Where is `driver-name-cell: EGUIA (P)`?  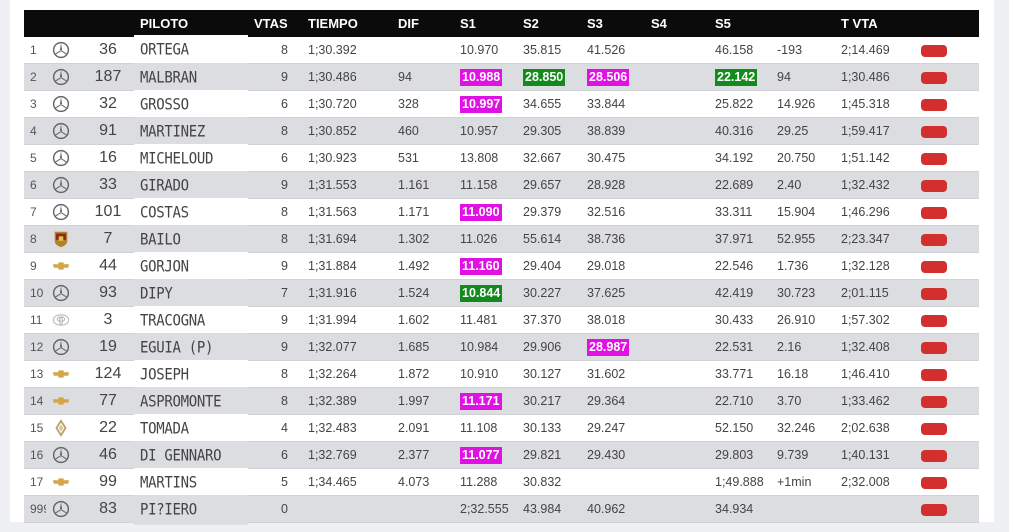
driver-name-cell: EGUIA (P) is located at coordinates (191, 347).